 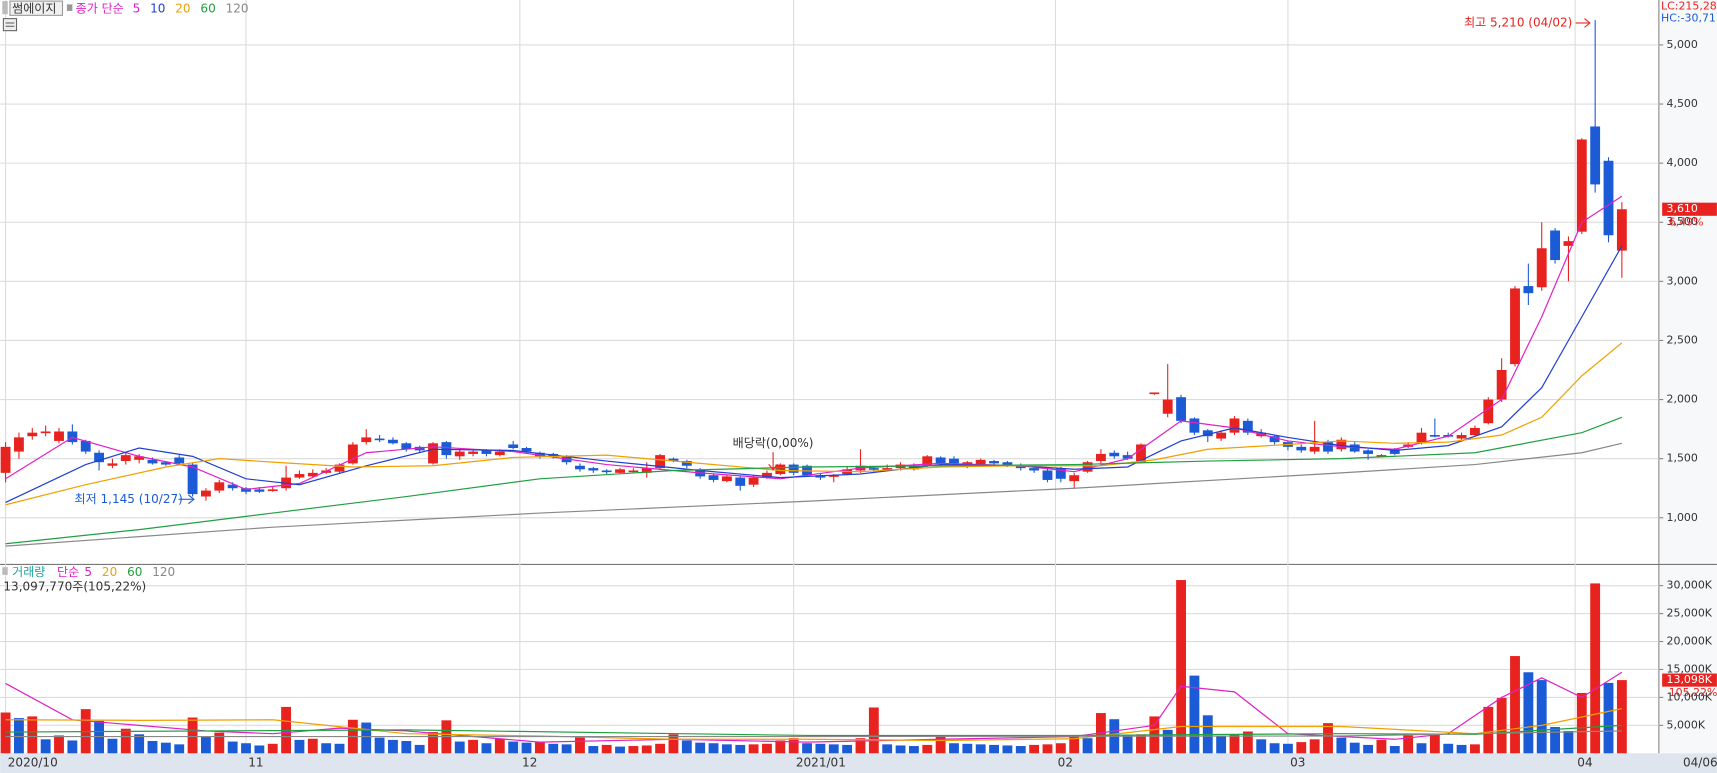 I want to click on price-tag-label: 3,610, so click(x=1682, y=208).